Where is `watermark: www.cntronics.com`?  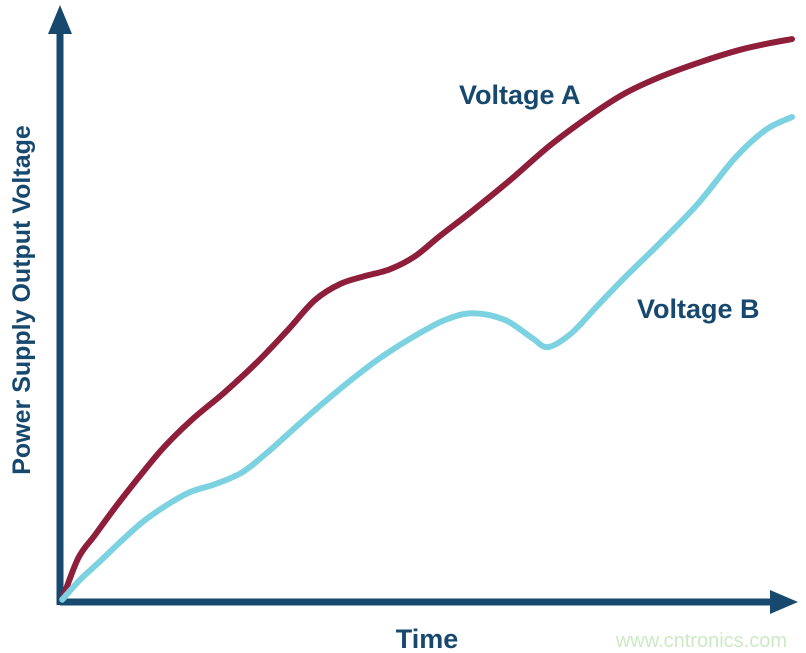
watermark: www.cntronics.com is located at coordinates (701, 641).